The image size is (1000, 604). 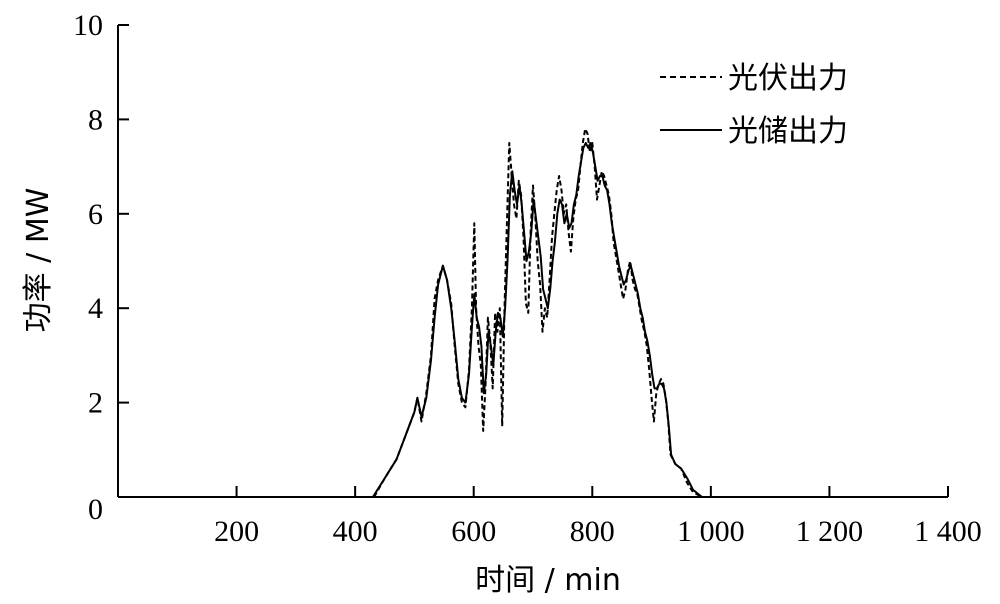 What do you see at coordinates (95, 119) in the screenshot?
I see `y-tick-label: 8` at bounding box center [95, 119].